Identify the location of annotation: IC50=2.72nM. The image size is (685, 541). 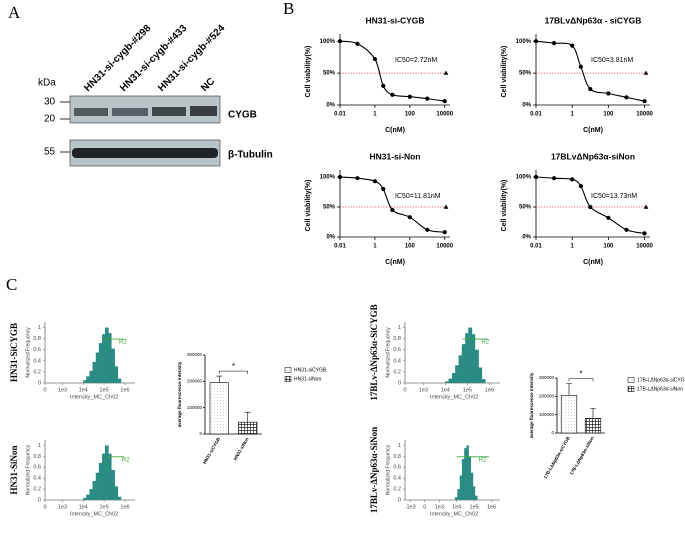
(416, 60).